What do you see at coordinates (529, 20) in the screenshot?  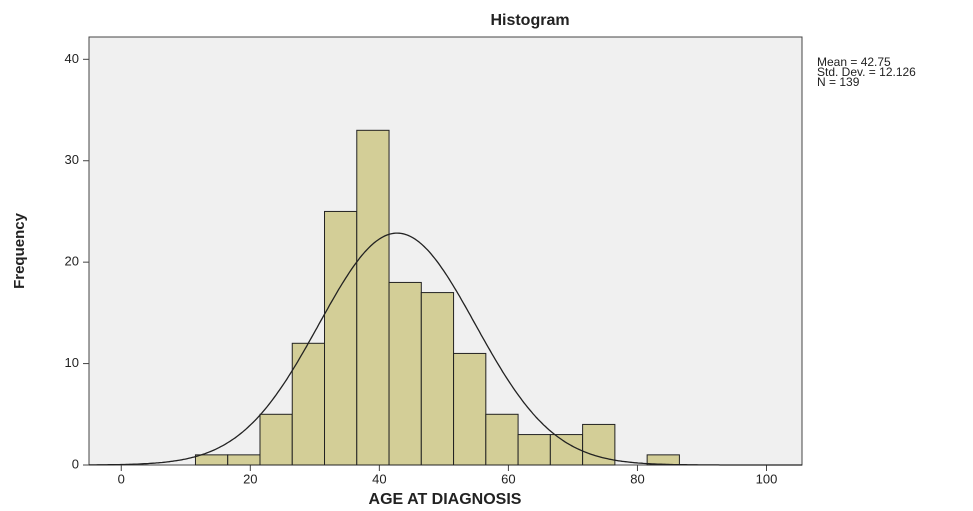 I see `chart-title: Histogram` at bounding box center [529, 20].